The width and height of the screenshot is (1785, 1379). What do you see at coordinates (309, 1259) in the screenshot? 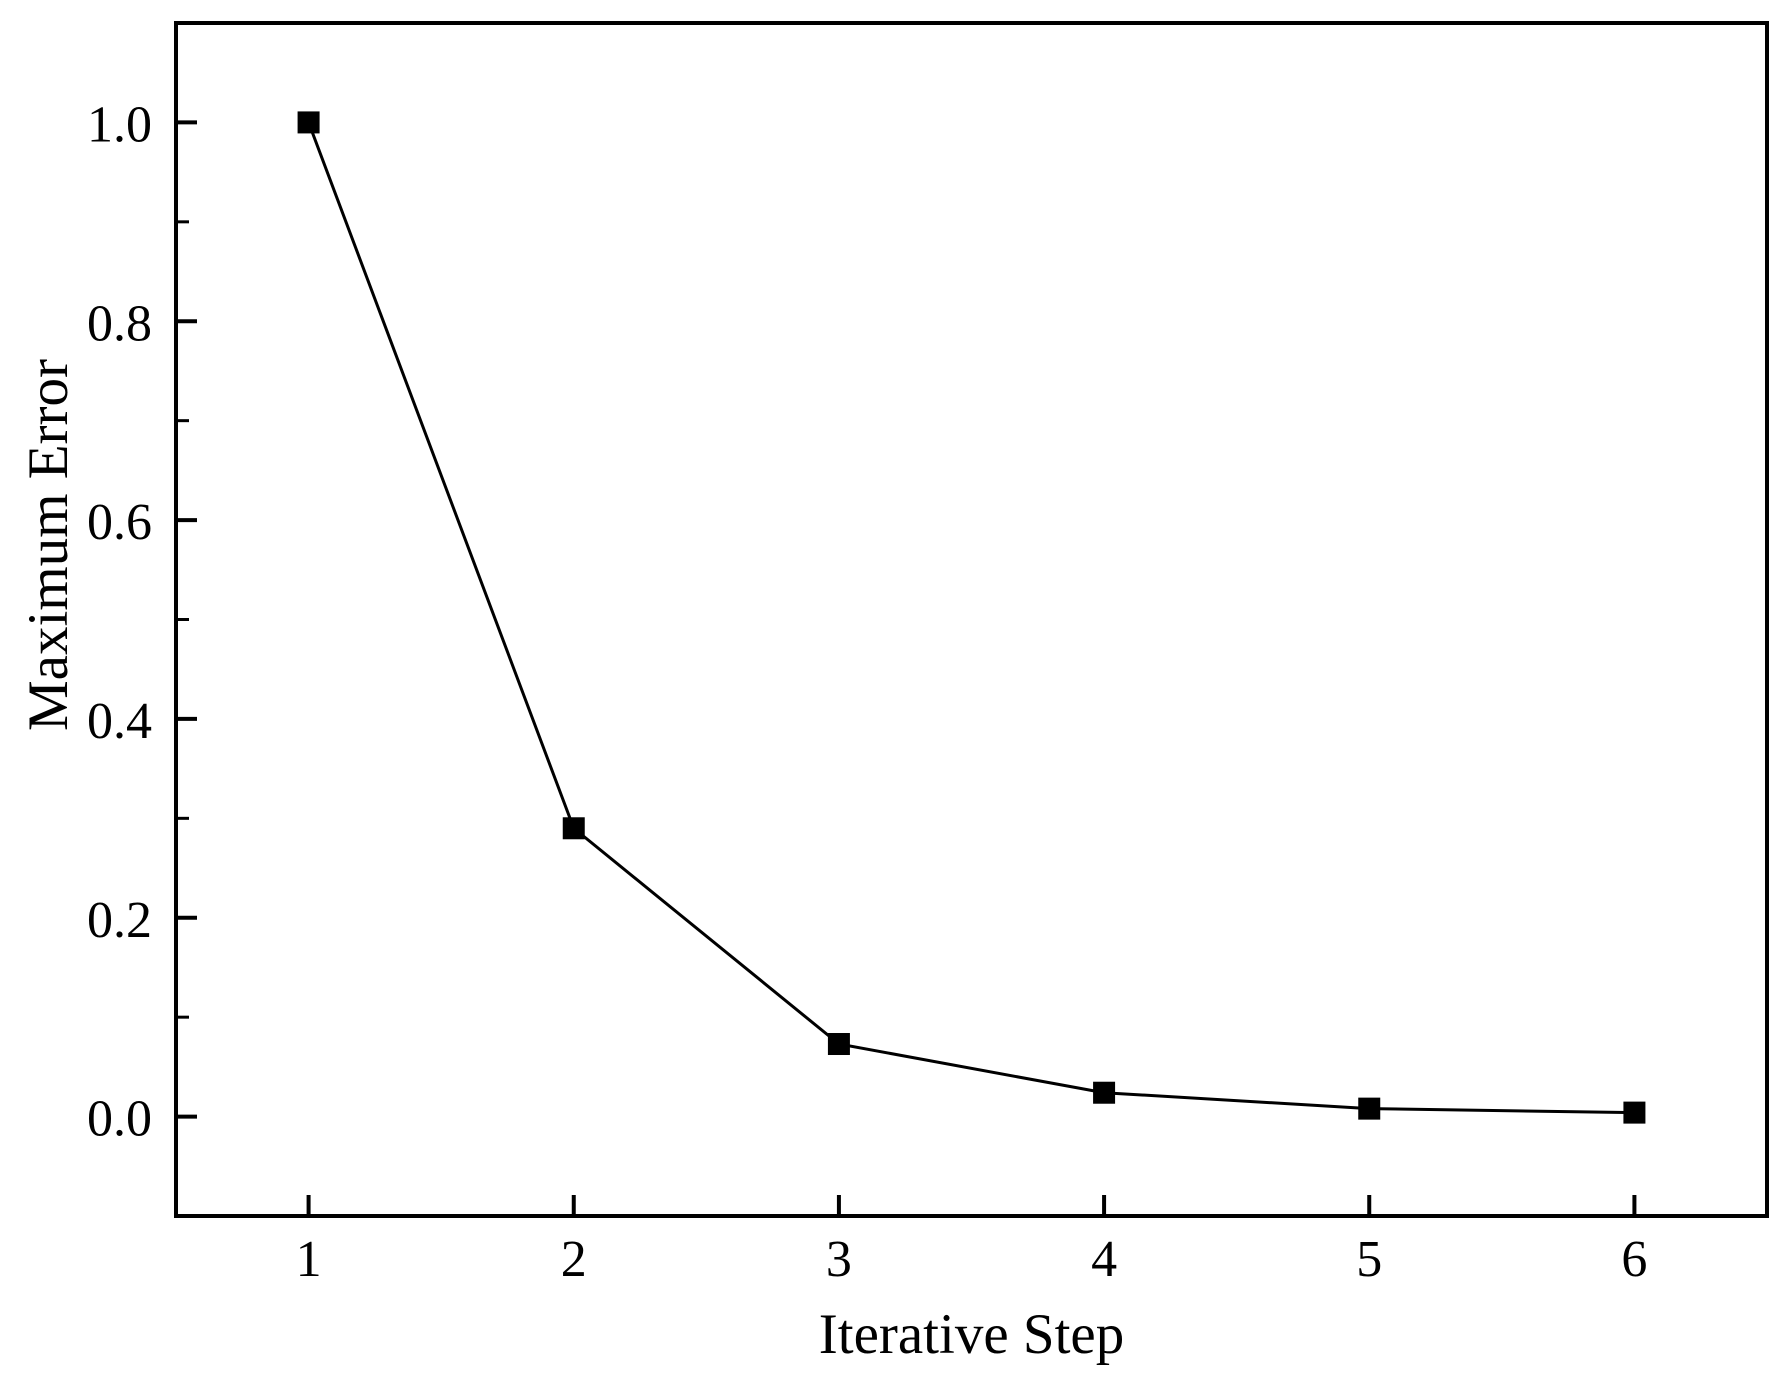
I see `x-tick-label: 1` at bounding box center [309, 1259].